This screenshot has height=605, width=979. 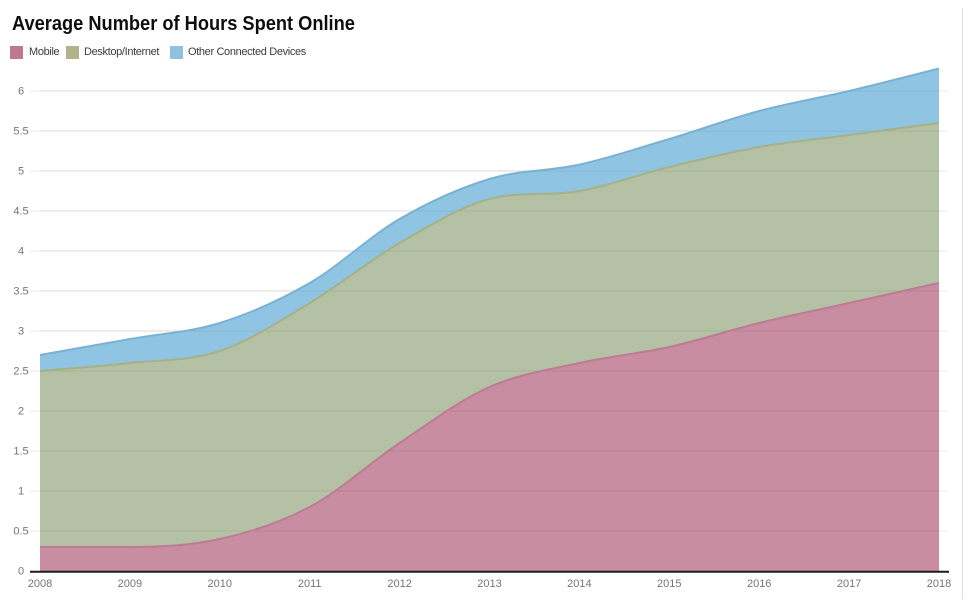 I want to click on svg-text: 2010, so click(x=220, y=584).